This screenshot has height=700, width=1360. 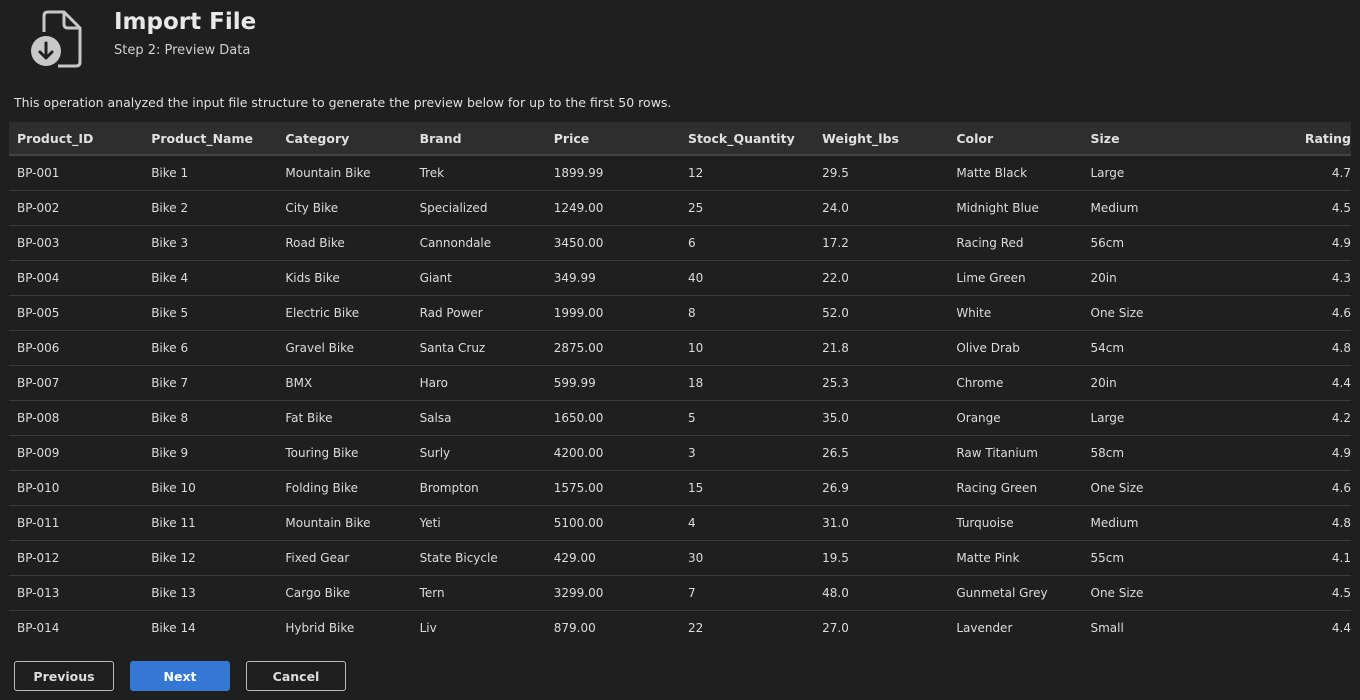 What do you see at coordinates (1283, 278) in the screenshot?
I see `cell-rating: 4.3` at bounding box center [1283, 278].